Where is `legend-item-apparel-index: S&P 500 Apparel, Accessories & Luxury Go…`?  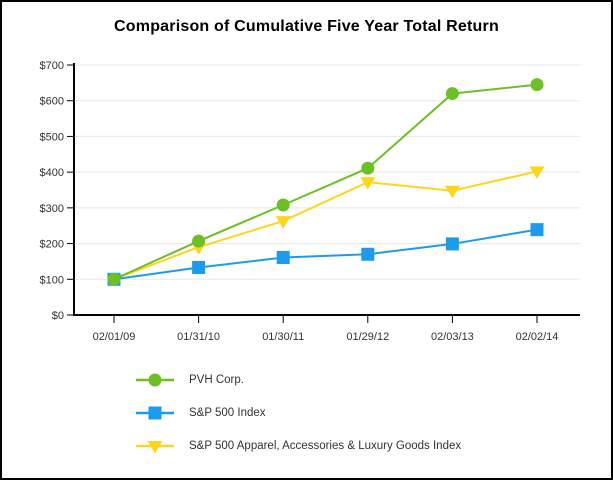
legend-item-apparel-index: S&P 500 Apparel, Accessories & Luxury Go… is located at coordinates (298, 446).